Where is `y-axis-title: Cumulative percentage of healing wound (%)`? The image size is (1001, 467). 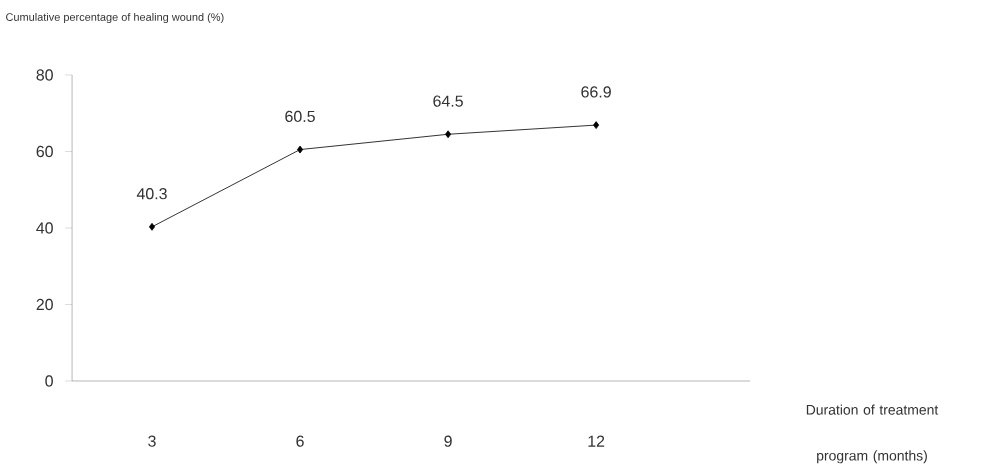
y-axis-title: Cumulative percentage of healing wound (%) is located at coordinates (115, 18).